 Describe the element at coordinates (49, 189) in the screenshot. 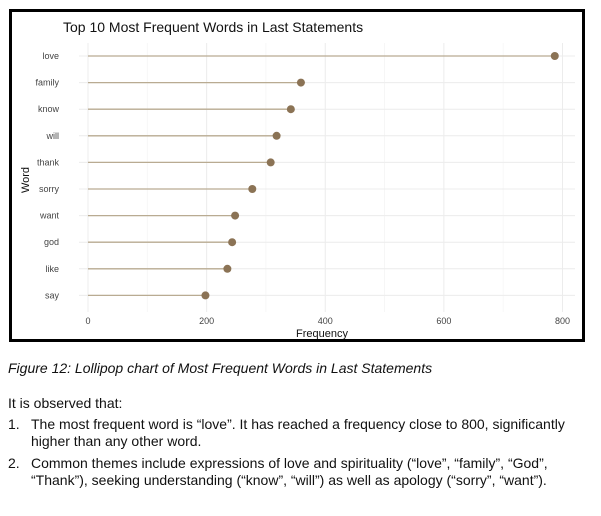

I see `y-tick-label: sorry` at that location.